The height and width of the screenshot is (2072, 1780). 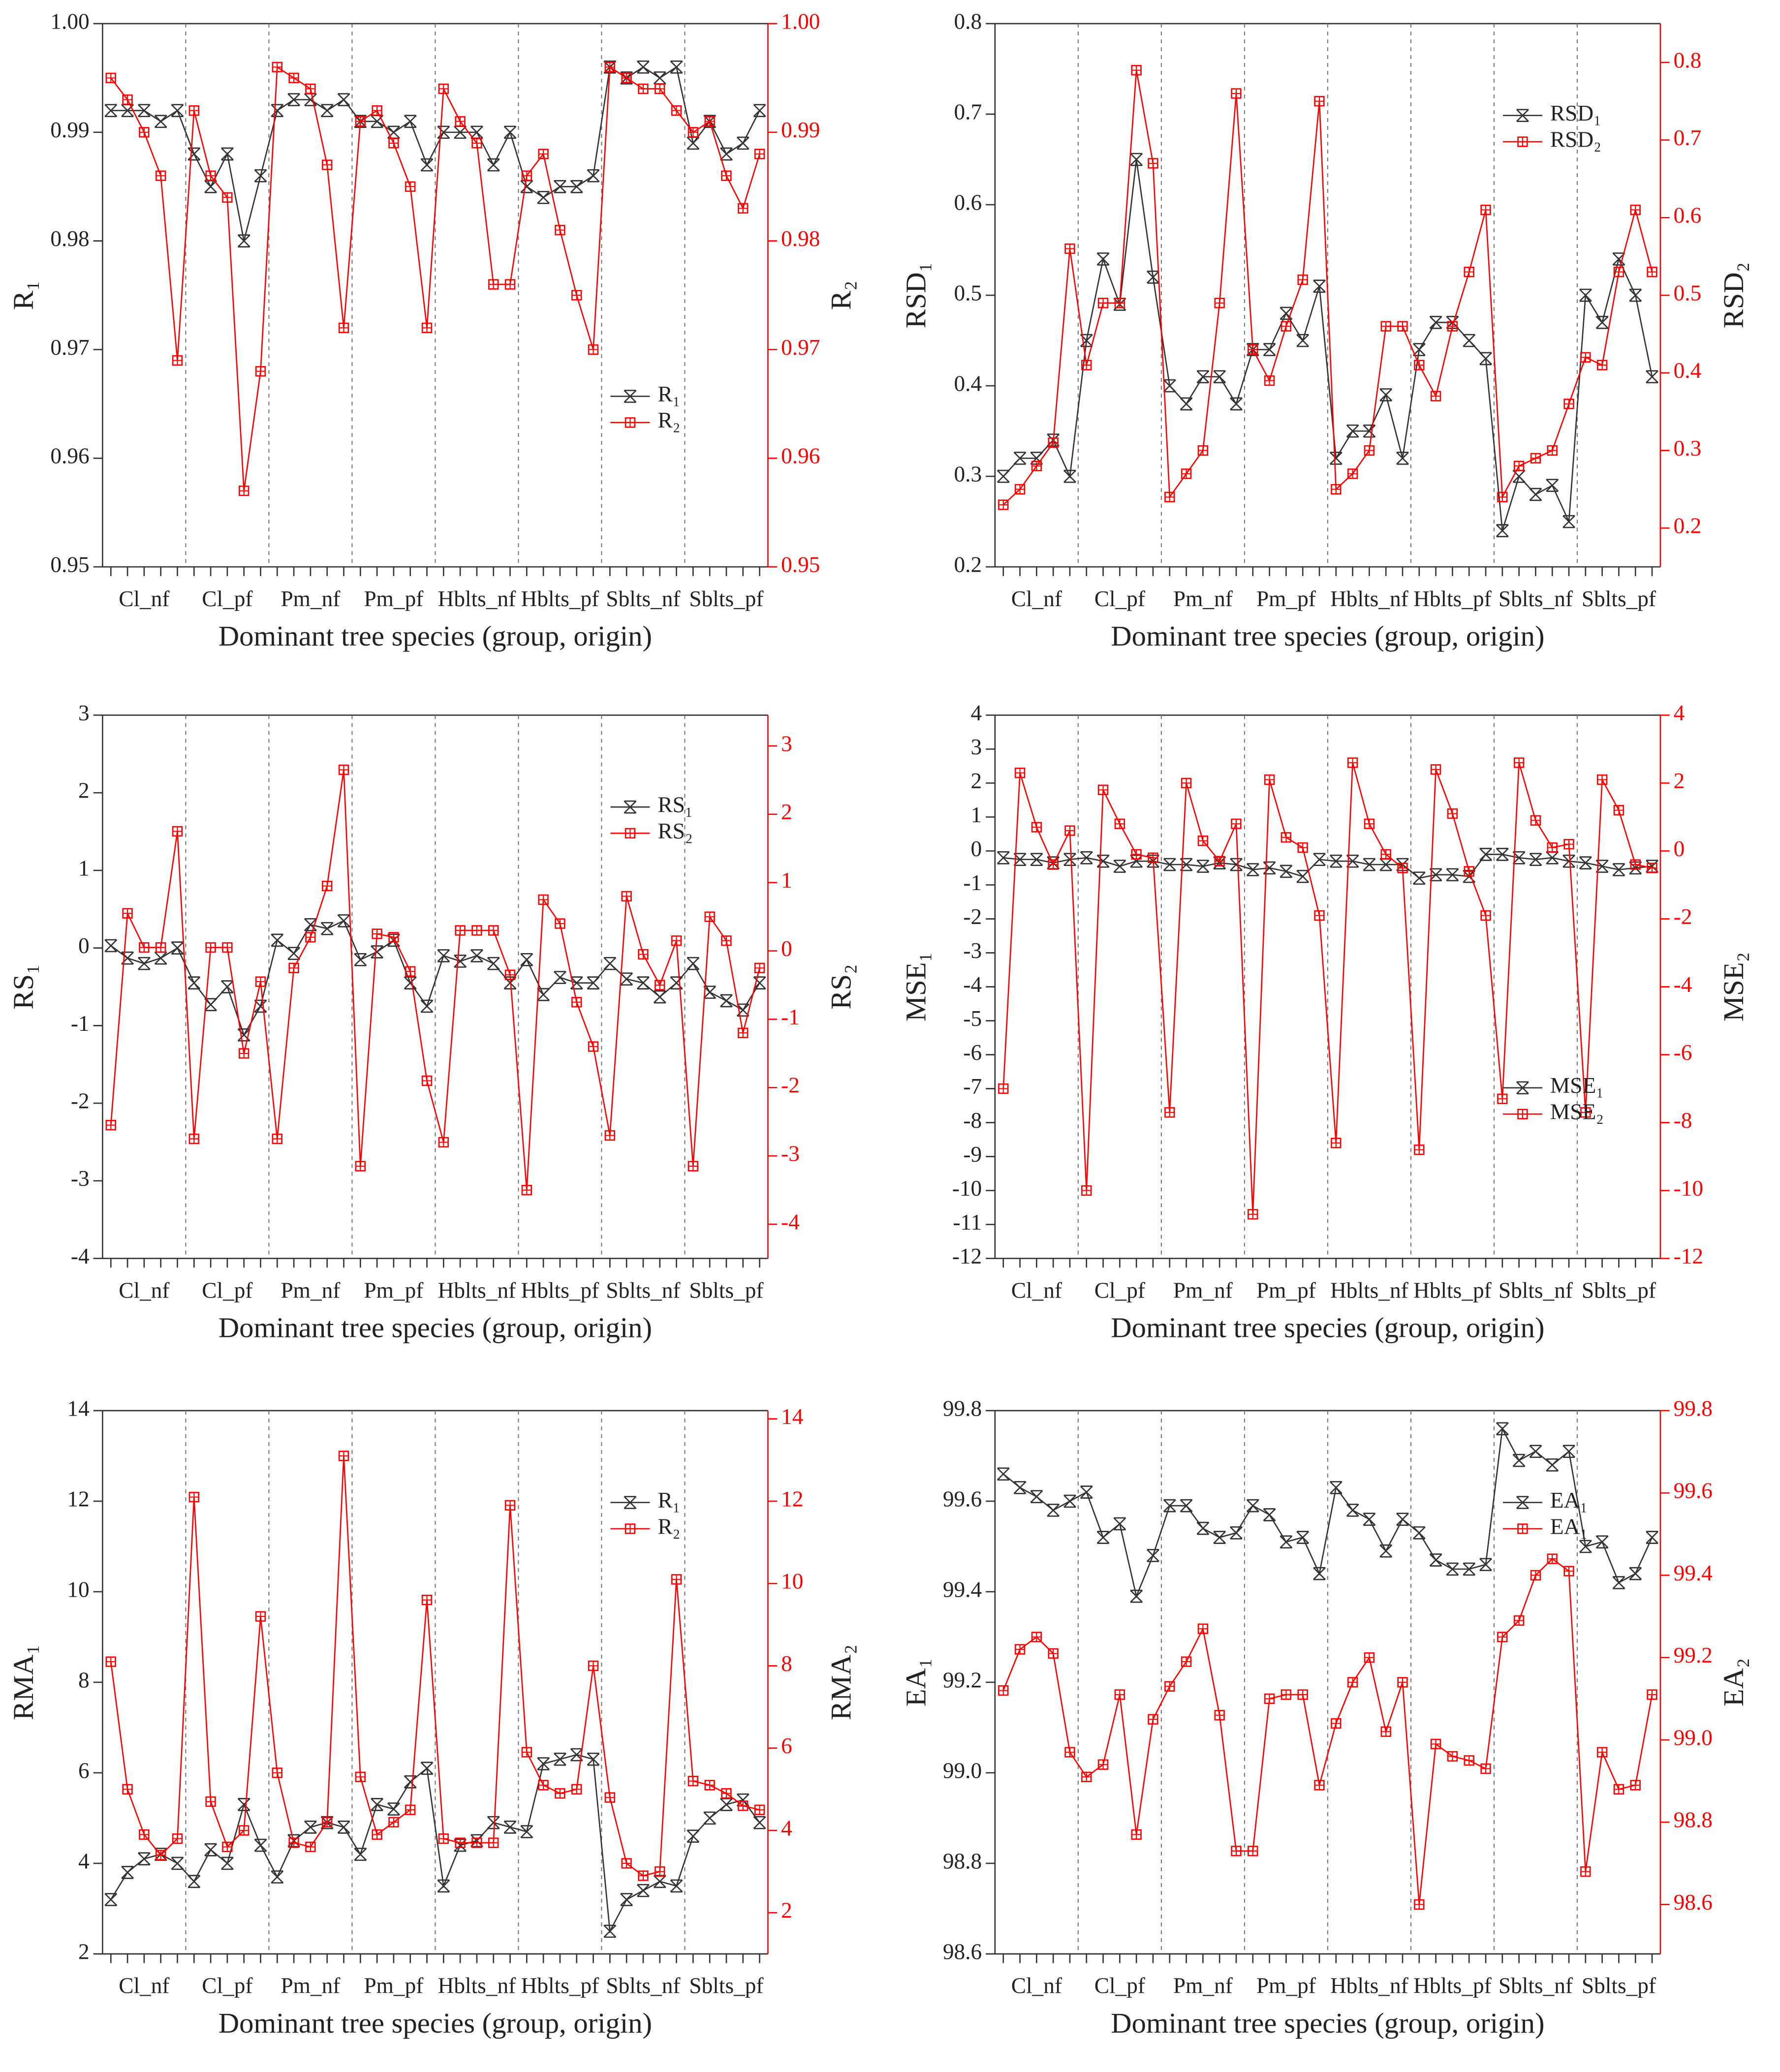 What do you see at coordinates (792, 1582) in the screenshot?
I see `y2-tick-label: 10` at bounding box center [792, 1582].